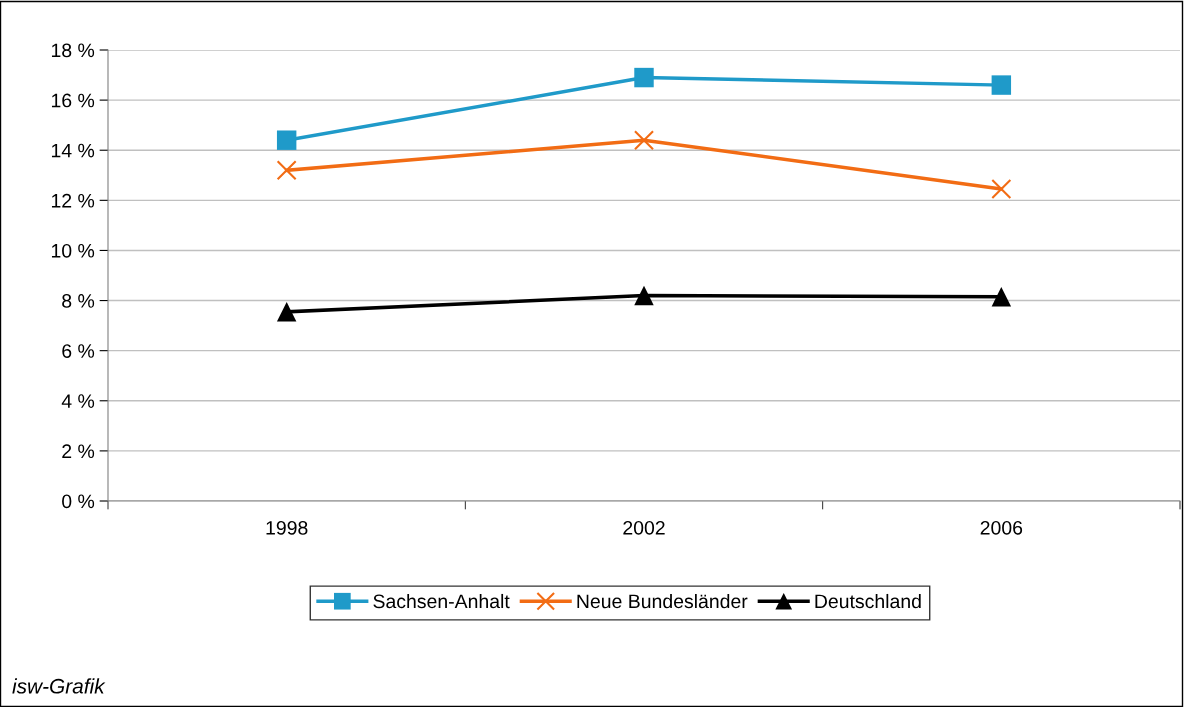 The width and height of the screenshot is (1184, 707). What do you see at coordinates (78, 401) in the screenshot?
I see `y-tick-label: 4 %` at bounding box center [78, 401].